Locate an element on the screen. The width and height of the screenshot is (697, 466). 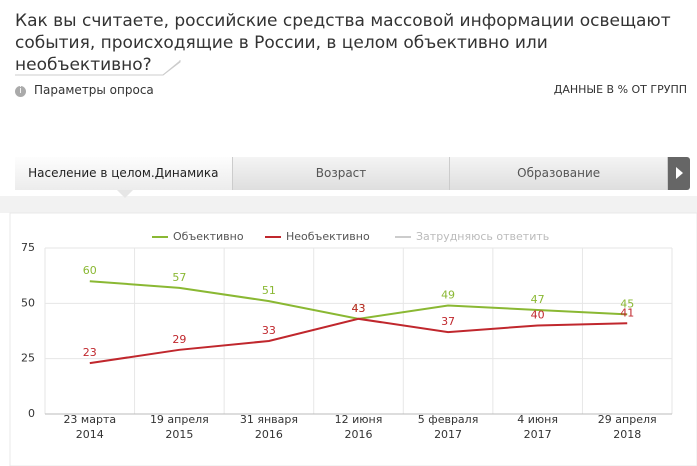
y-tick-label: 25 is located at coordinates (28, 358).